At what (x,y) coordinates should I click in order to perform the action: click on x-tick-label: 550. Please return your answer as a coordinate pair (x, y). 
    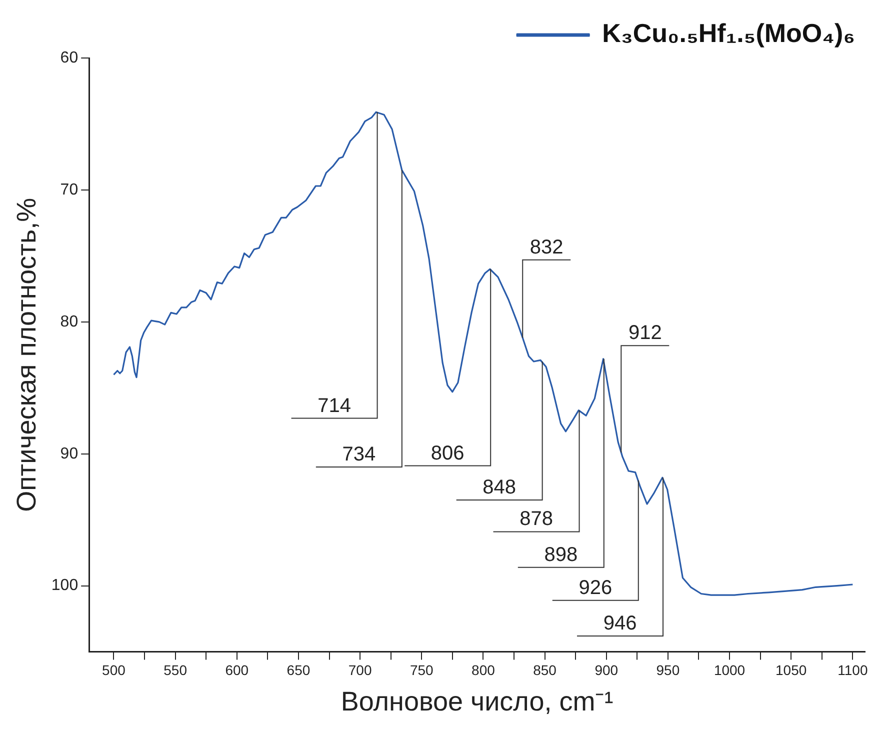
    Looking at the image, I should click on (176, 670).